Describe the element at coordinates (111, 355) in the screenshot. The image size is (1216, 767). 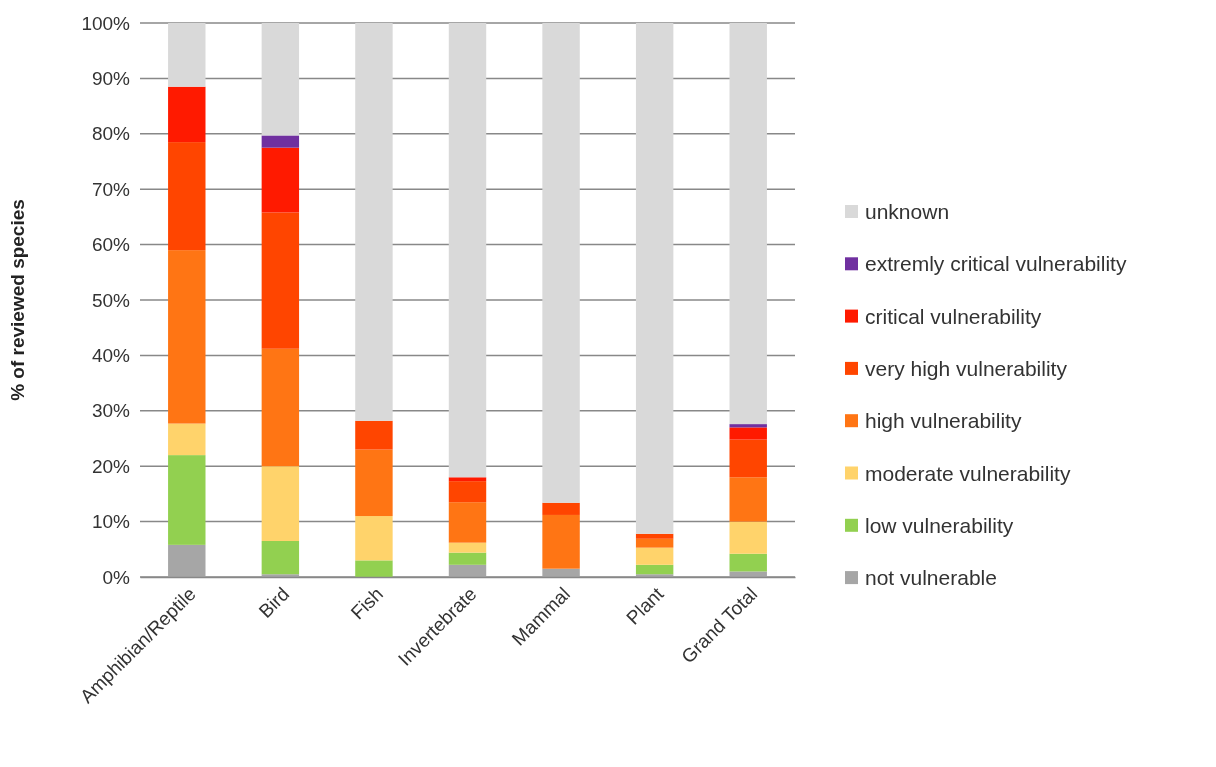
I see `y-tick-label: 40%` at that location.